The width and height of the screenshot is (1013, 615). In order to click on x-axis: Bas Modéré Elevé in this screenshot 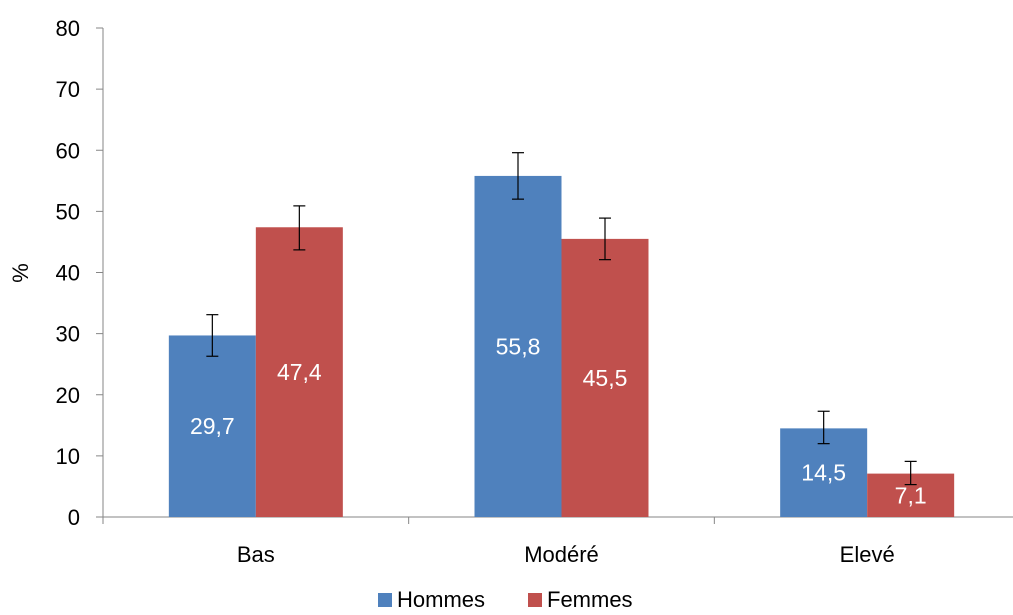, I will do `click(557, 541)`.